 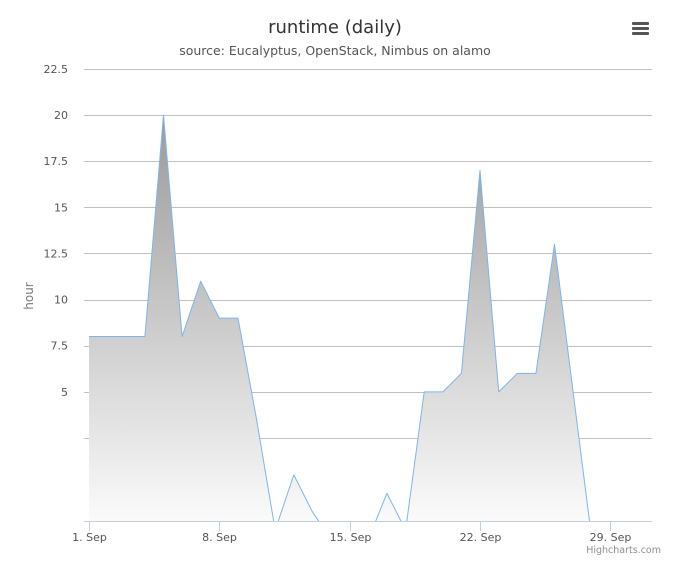 I want to click on x-tick-label: 1. Sep, so click(x=89, y=537).